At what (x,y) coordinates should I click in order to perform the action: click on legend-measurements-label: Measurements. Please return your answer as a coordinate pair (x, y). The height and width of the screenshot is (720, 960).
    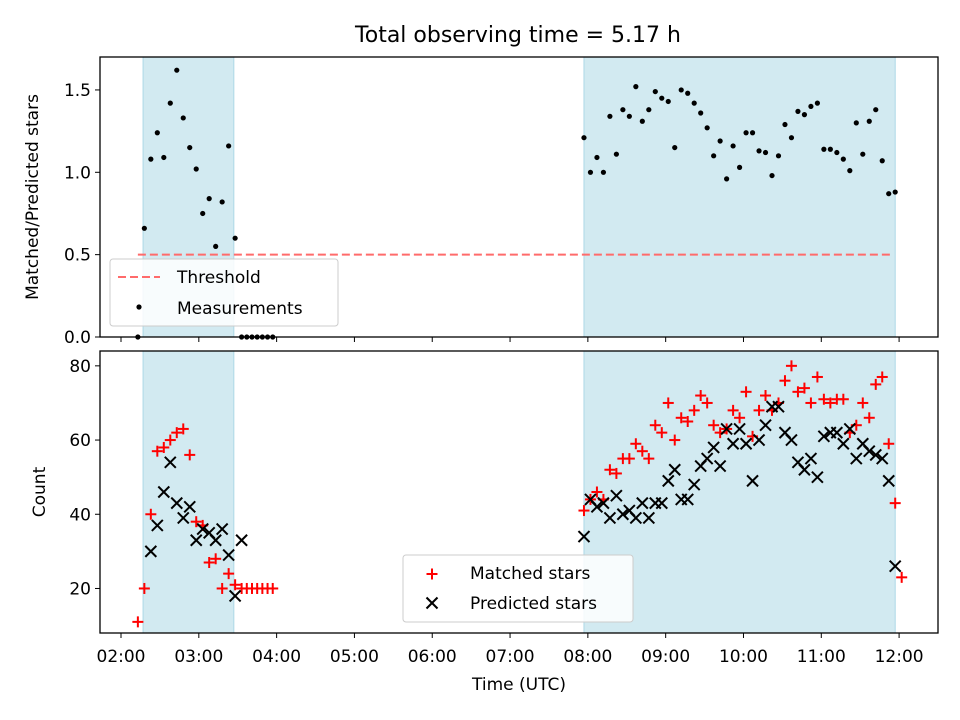
    Looking at the image, I should click on (240, 309).